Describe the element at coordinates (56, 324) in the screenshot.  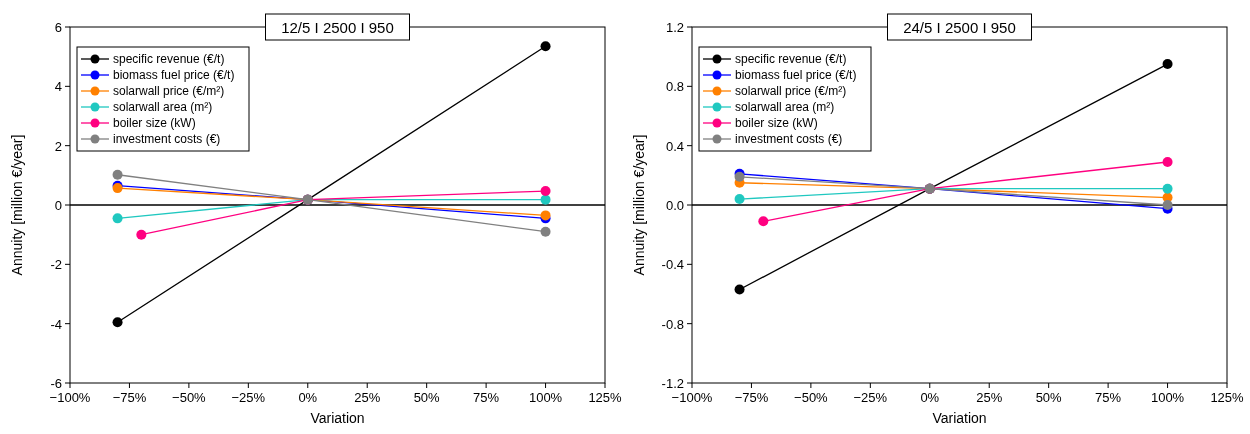
I see `y-tick-label: -4` at that location.